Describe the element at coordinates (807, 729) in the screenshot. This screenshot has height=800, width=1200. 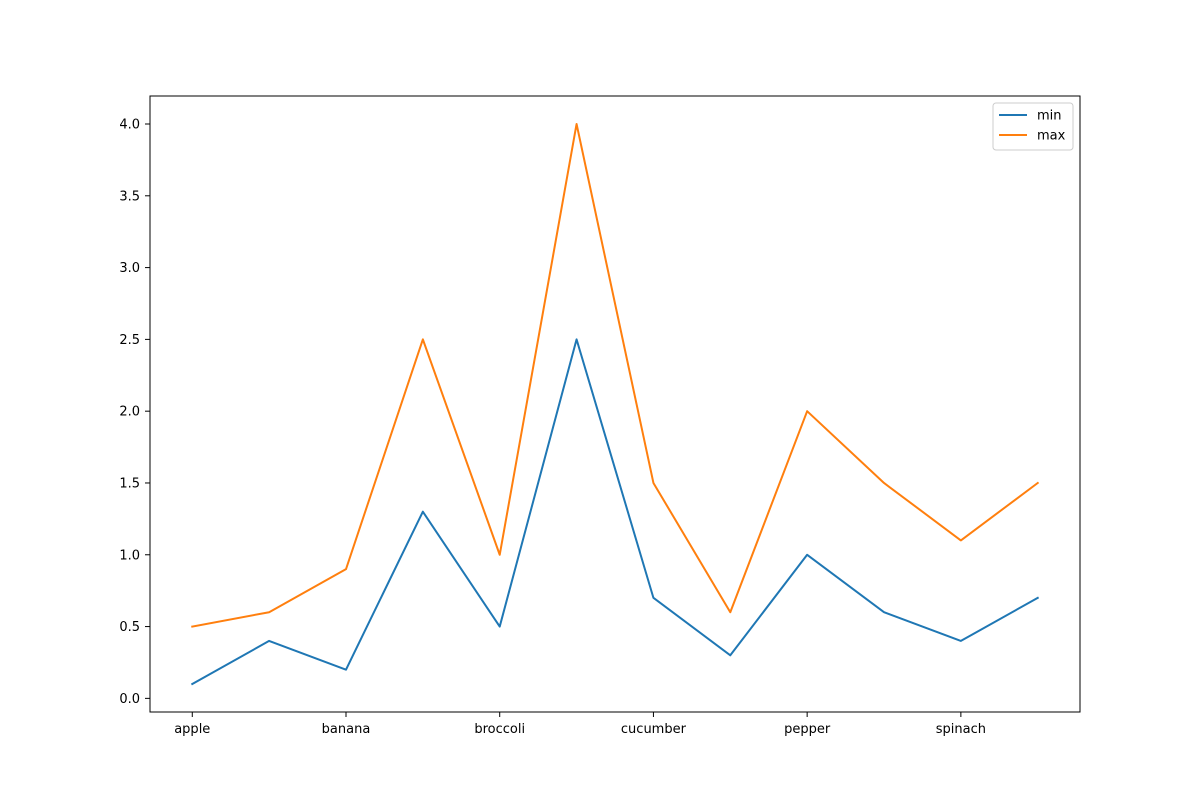
I see `x-tick-label: pepper` at that location.